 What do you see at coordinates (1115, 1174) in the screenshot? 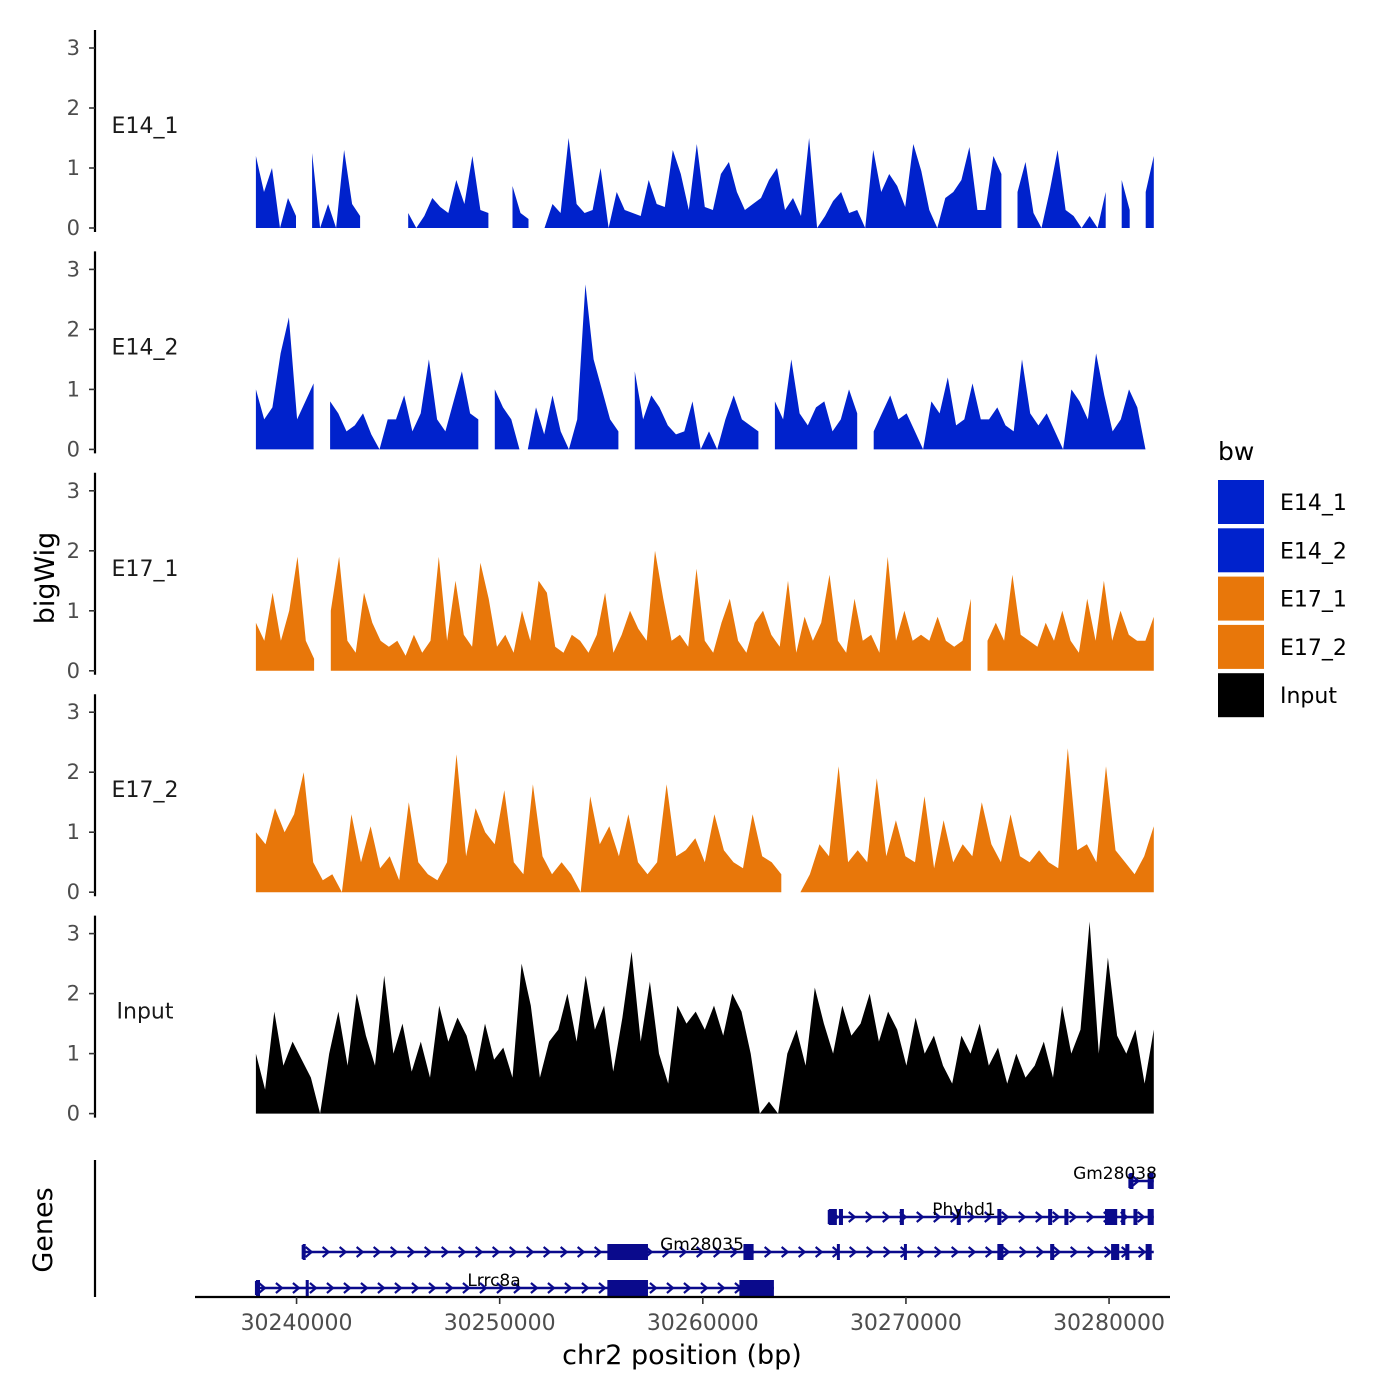
I see `gene-name-label: Gm28038` at bounding box center [1115, 1174].